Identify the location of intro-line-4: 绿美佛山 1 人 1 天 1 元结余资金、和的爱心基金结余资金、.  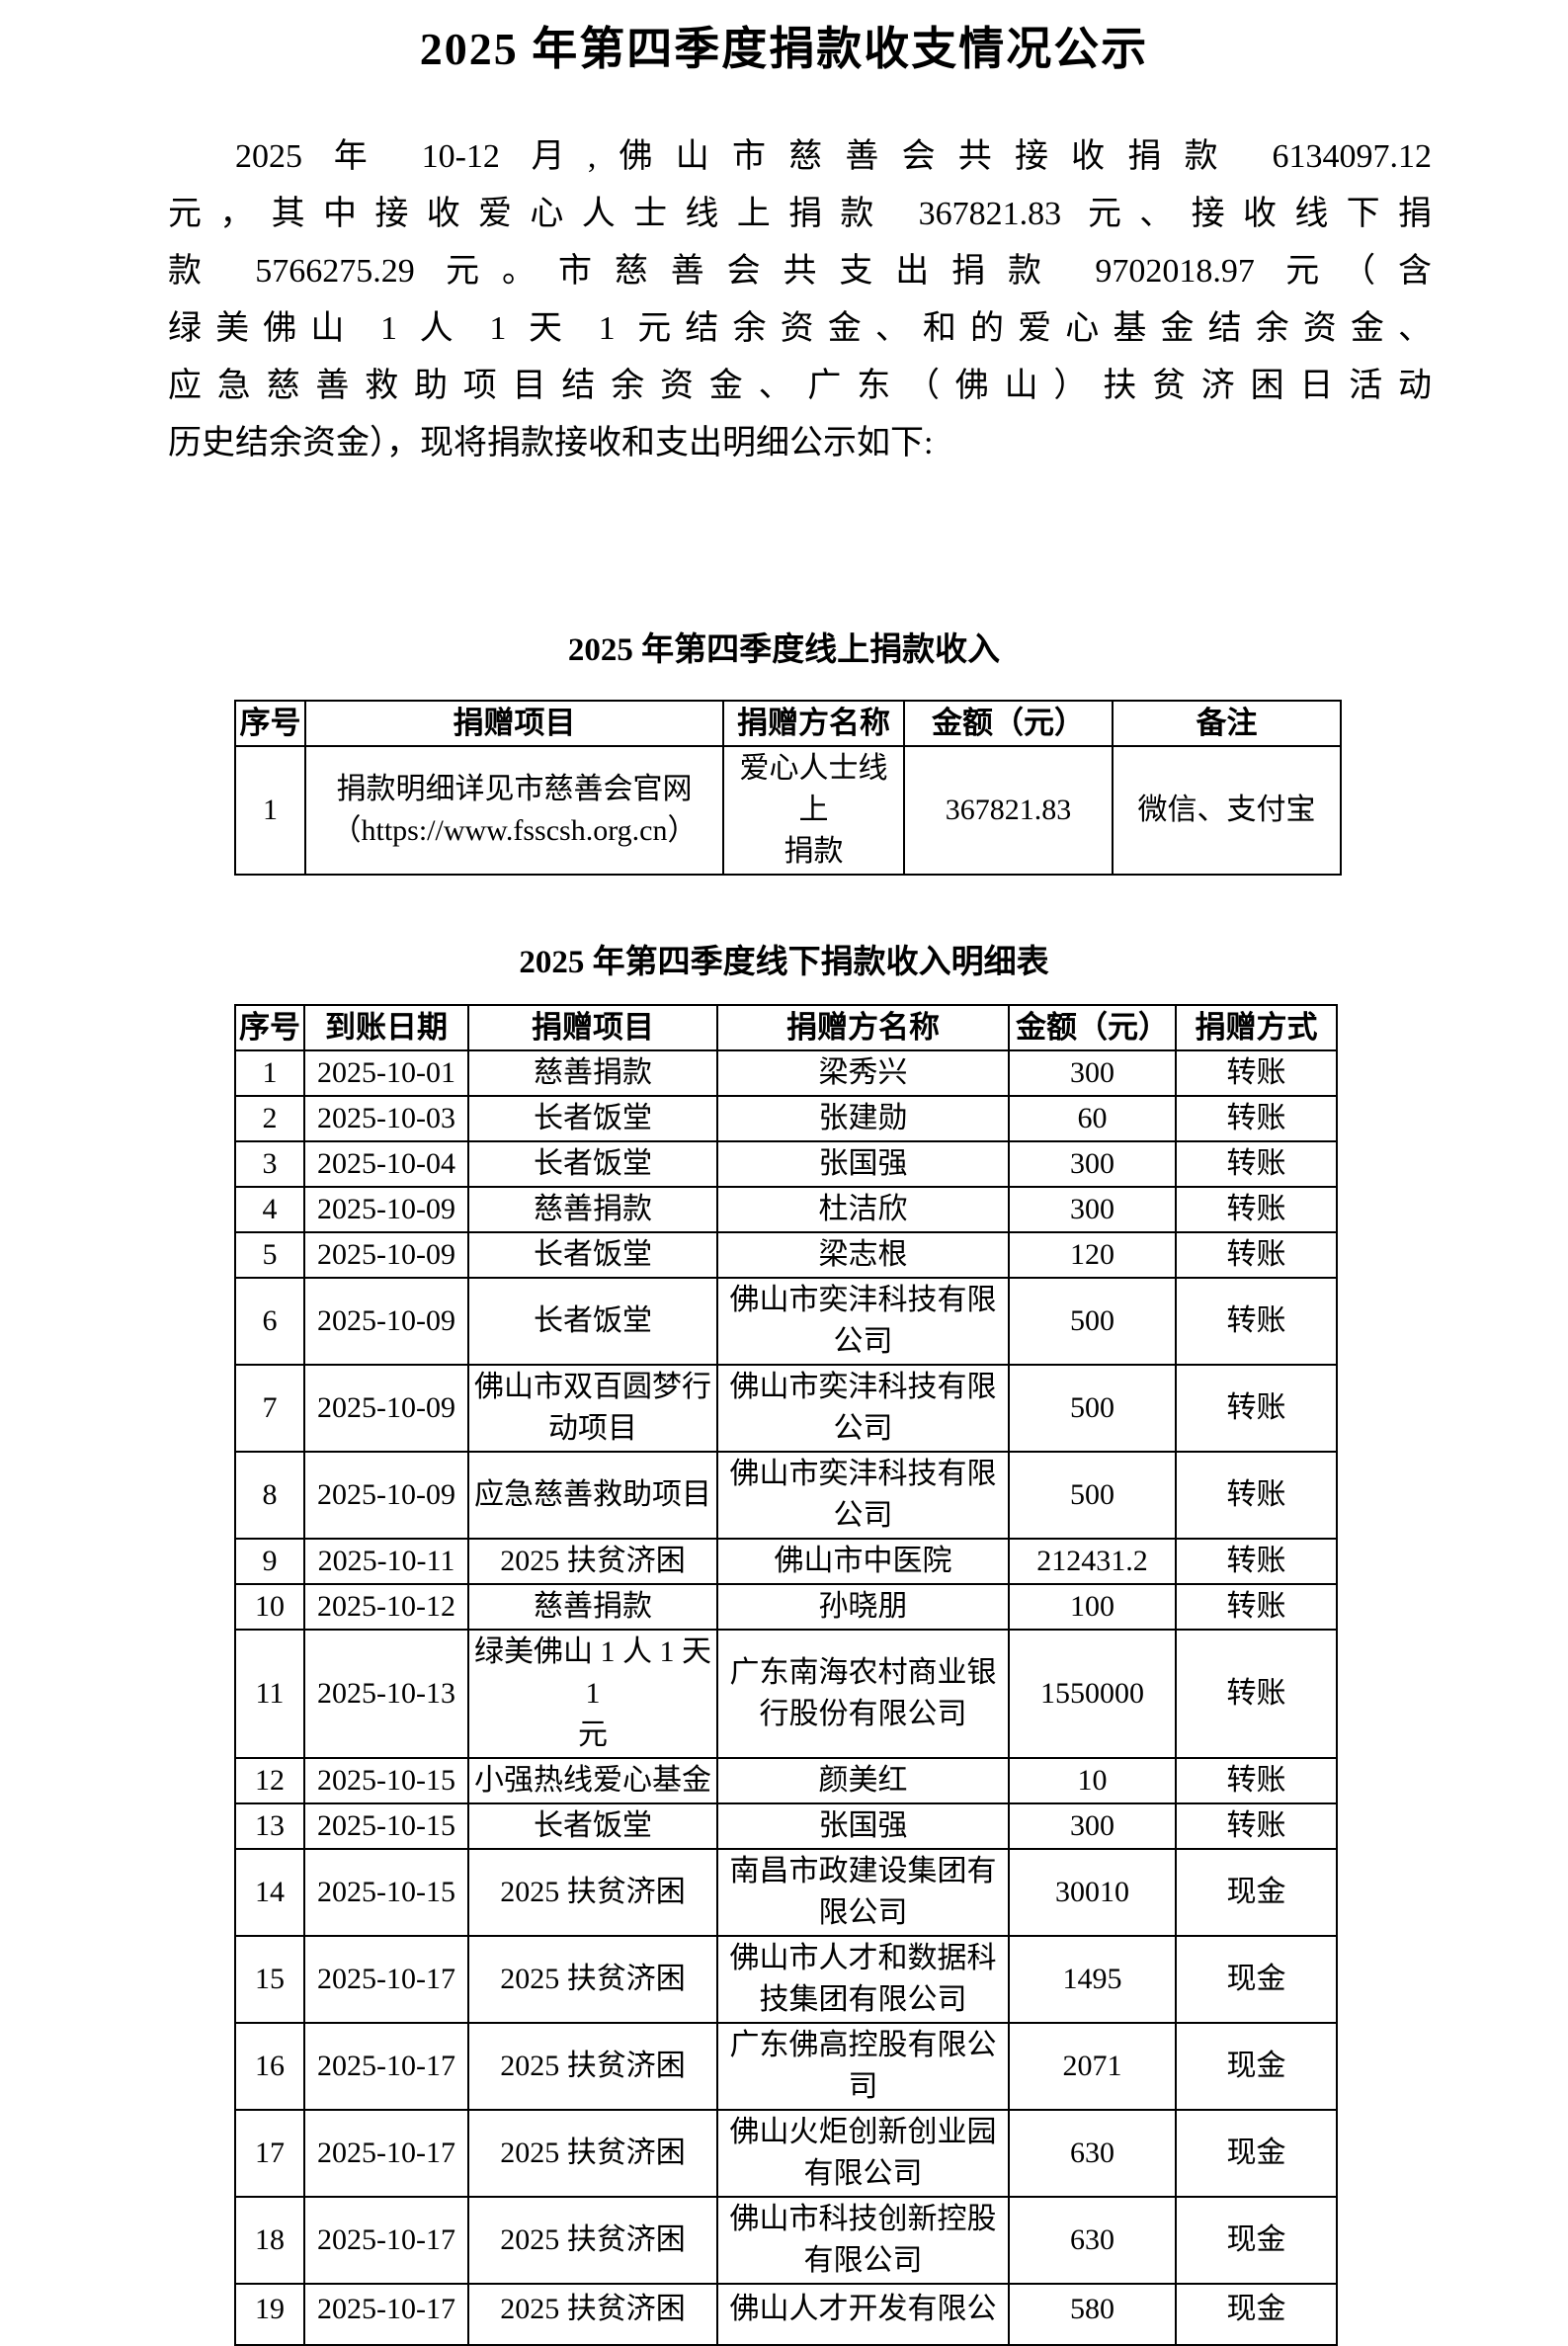
(800, 328).